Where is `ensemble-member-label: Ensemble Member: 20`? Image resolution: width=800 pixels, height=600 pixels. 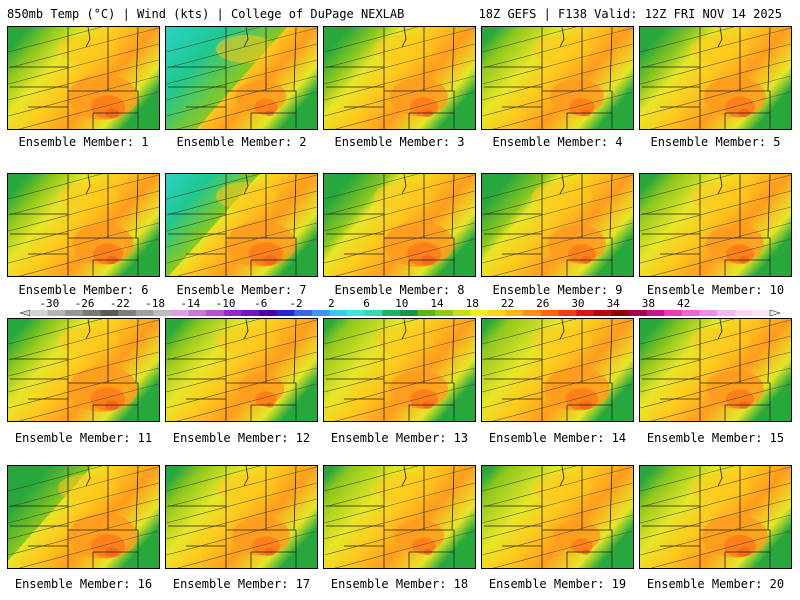
ensemble-member-label: Ensemble Member: 20 is located at coordinates (715, 584).